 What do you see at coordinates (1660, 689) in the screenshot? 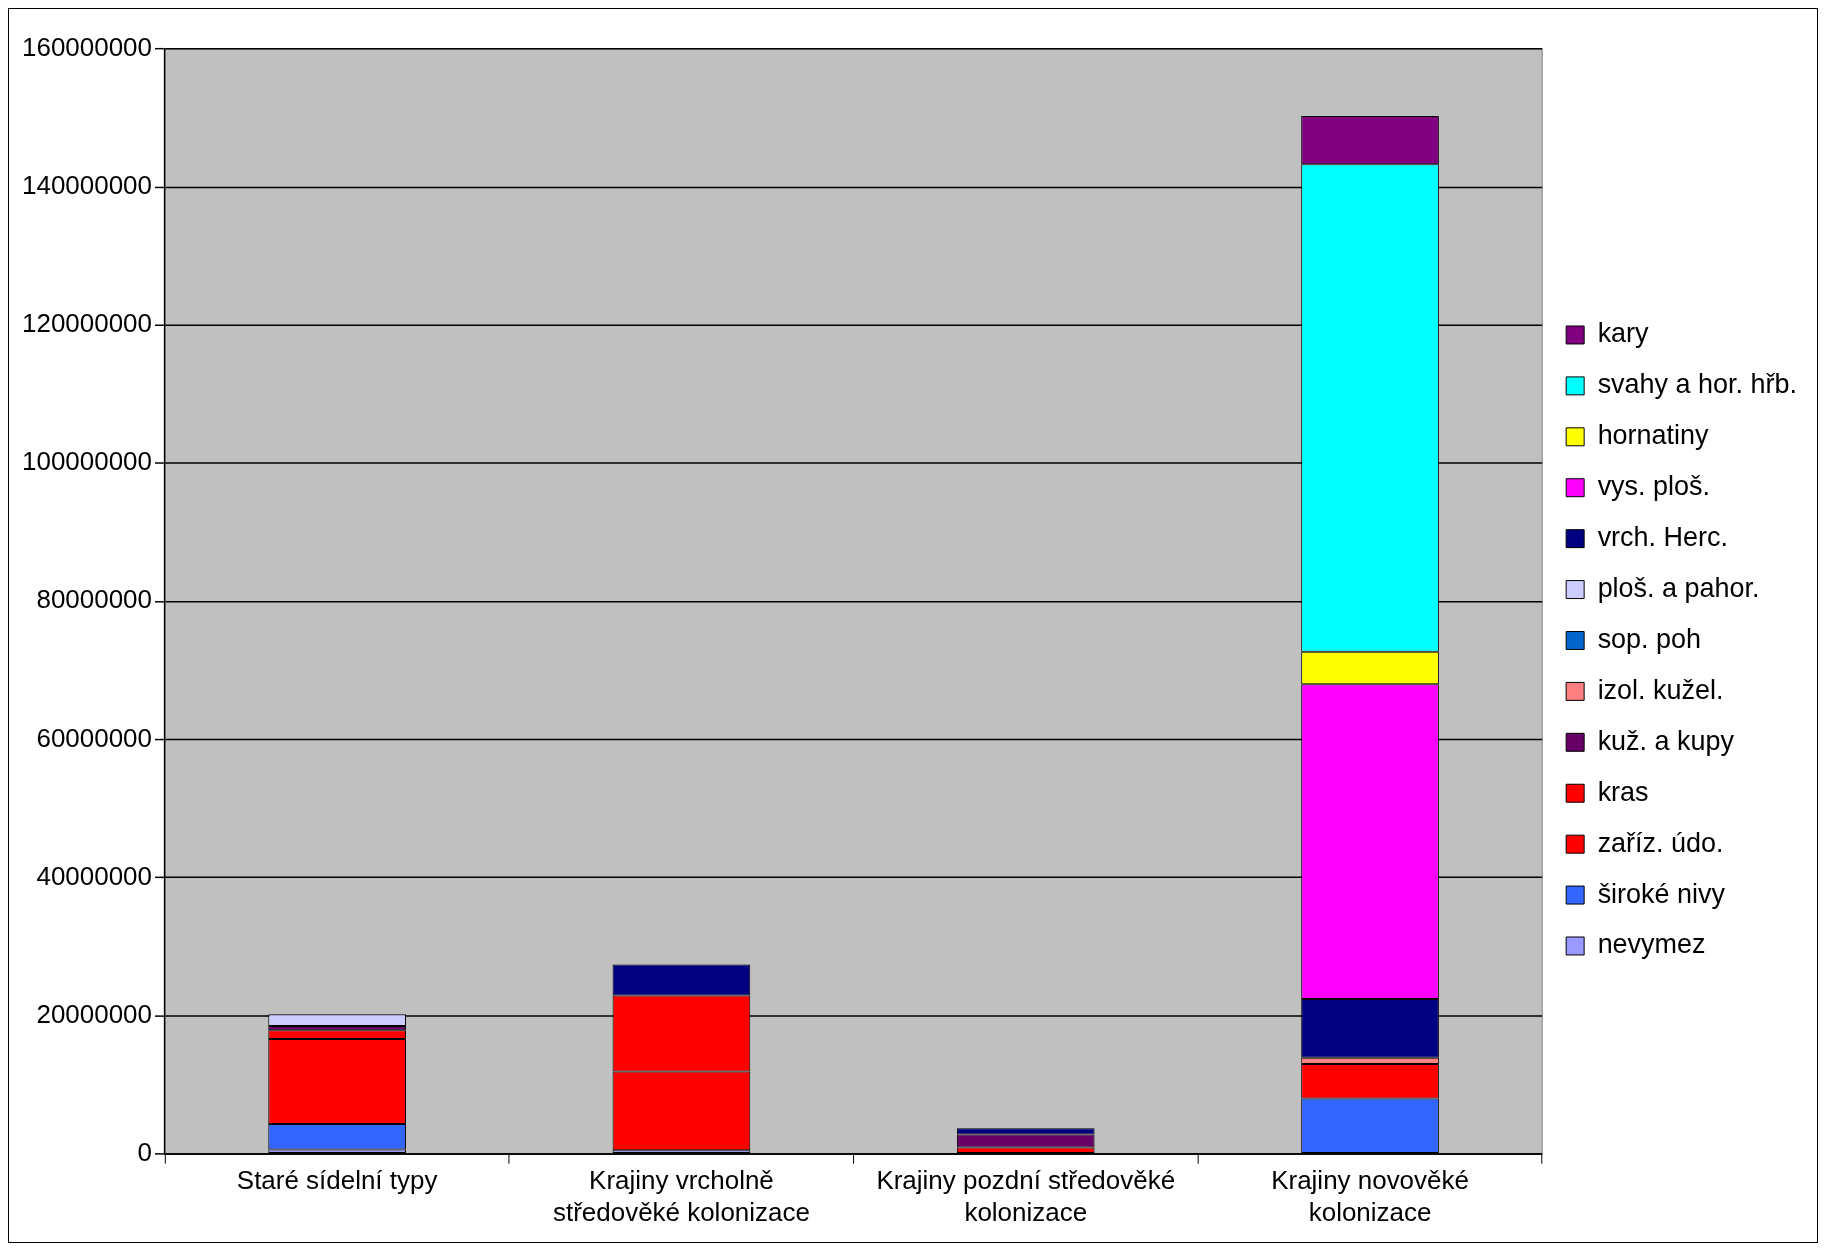
I see `legend-label: izol. kužel.` at bounding box center [1660, 689].